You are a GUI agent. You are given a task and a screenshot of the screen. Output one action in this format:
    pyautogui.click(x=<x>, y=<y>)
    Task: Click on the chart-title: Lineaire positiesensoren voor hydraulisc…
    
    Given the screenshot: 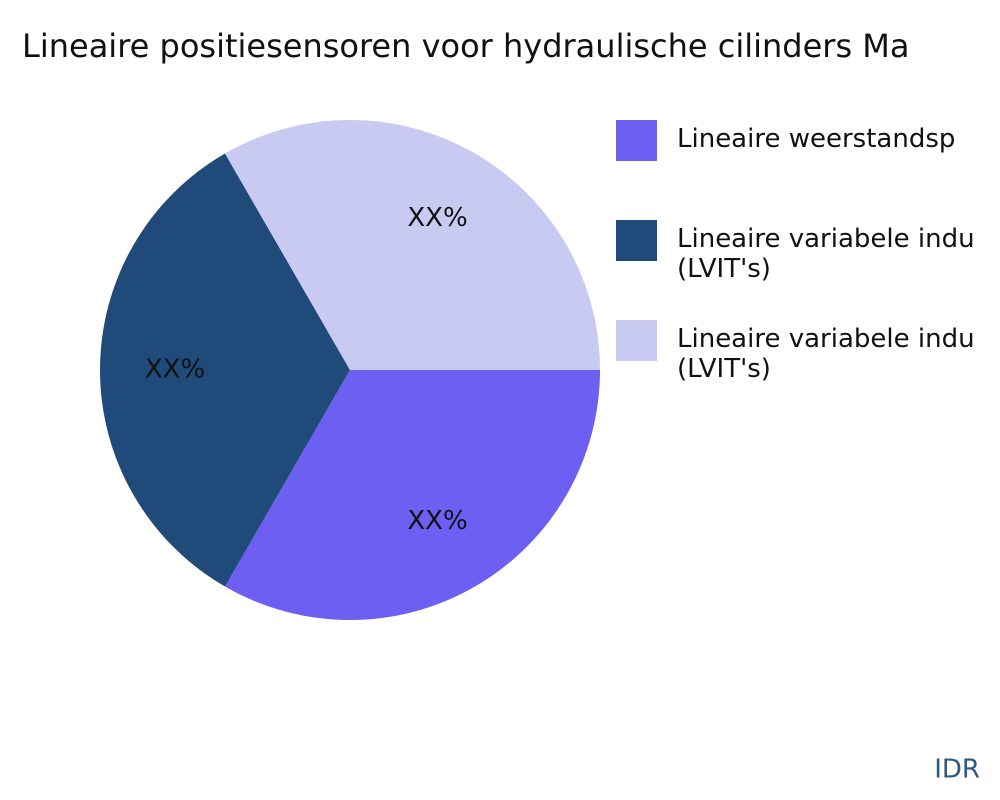 What is the action you would take?
    pyautogui.click(x=466, y=46)
    